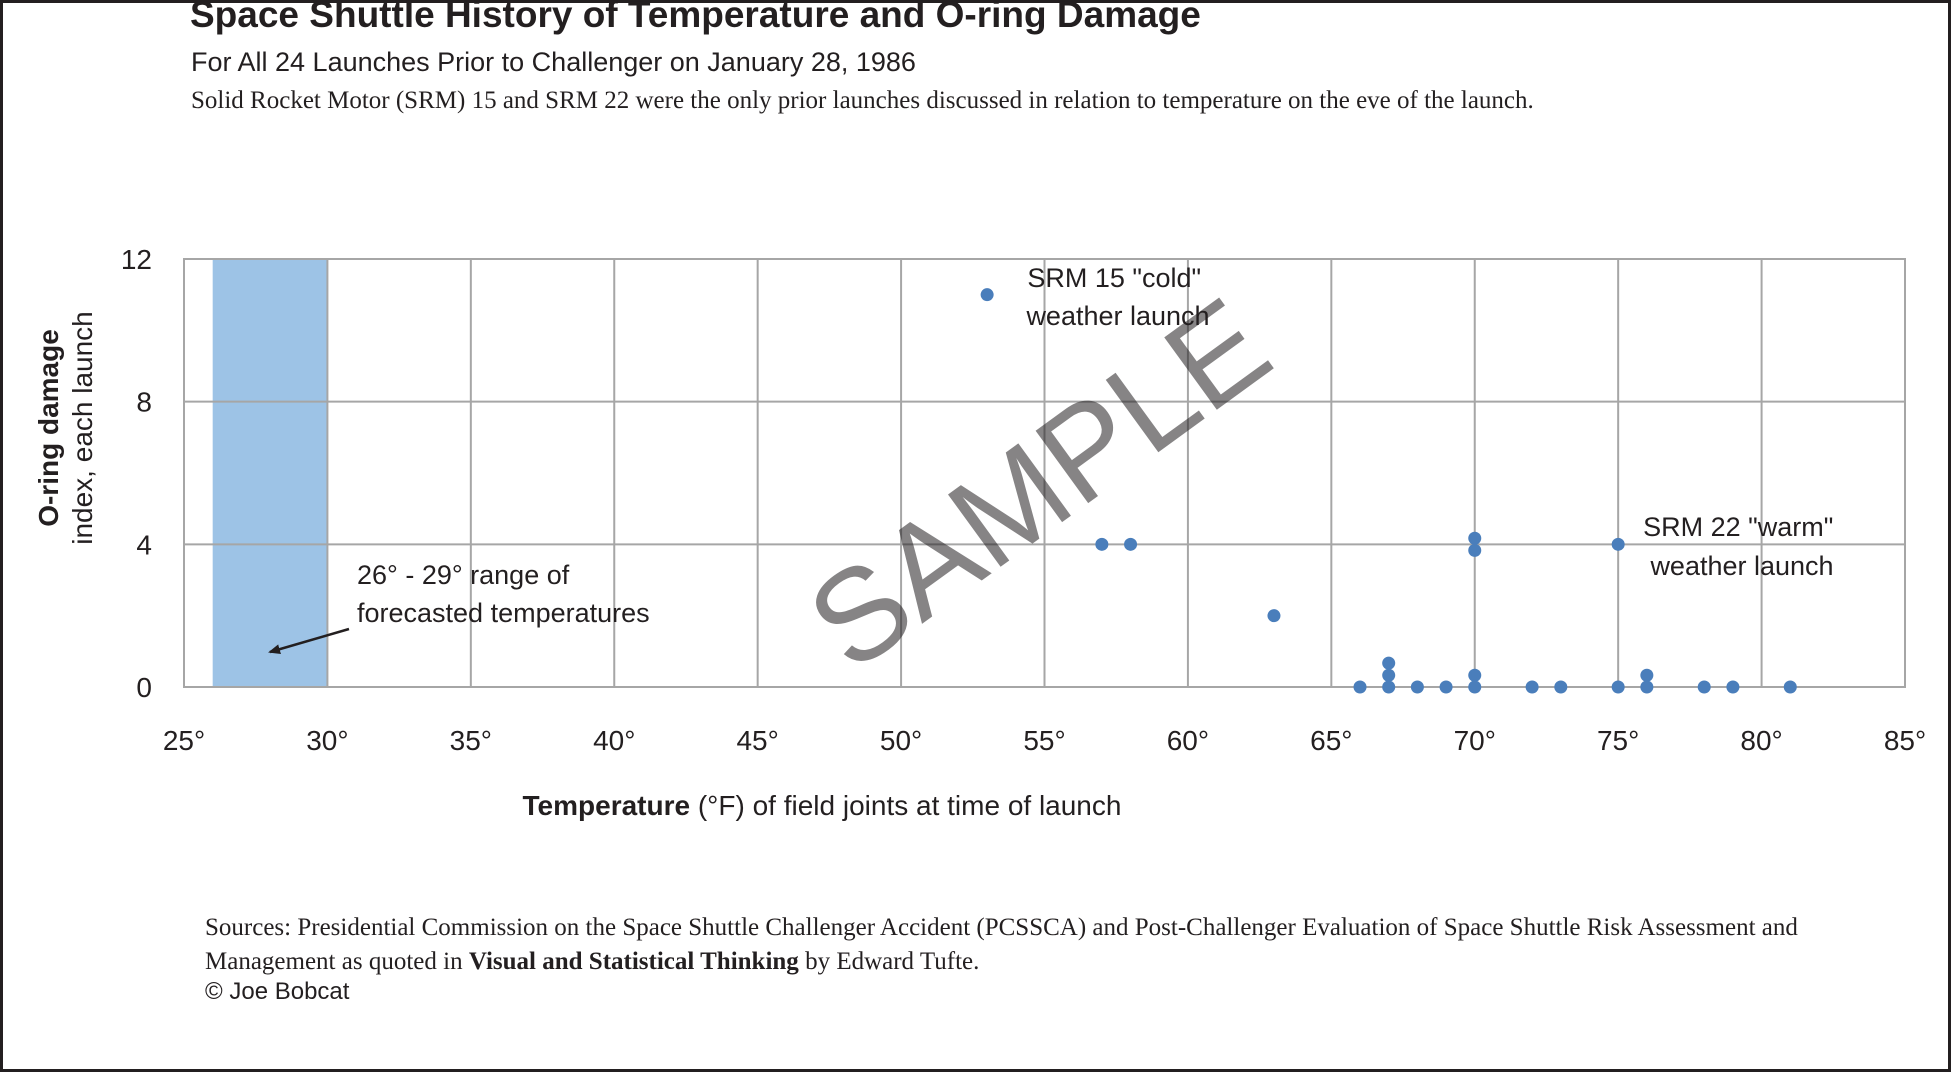 The image size is (1951, 1072). Describe the element at coordinates (1114, 278) in the screenshot. I see `annotation-srm15-line1: SRM 15 "cold"` at that location.